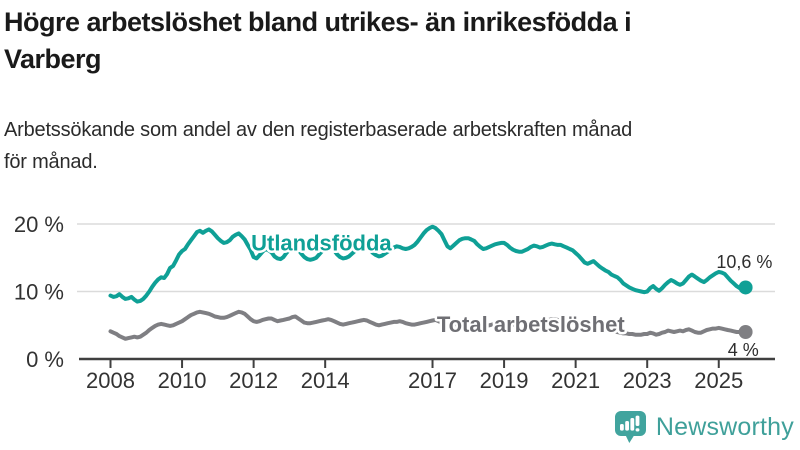  I want to click on newsworthy-logo-icon, so click(630, 427).